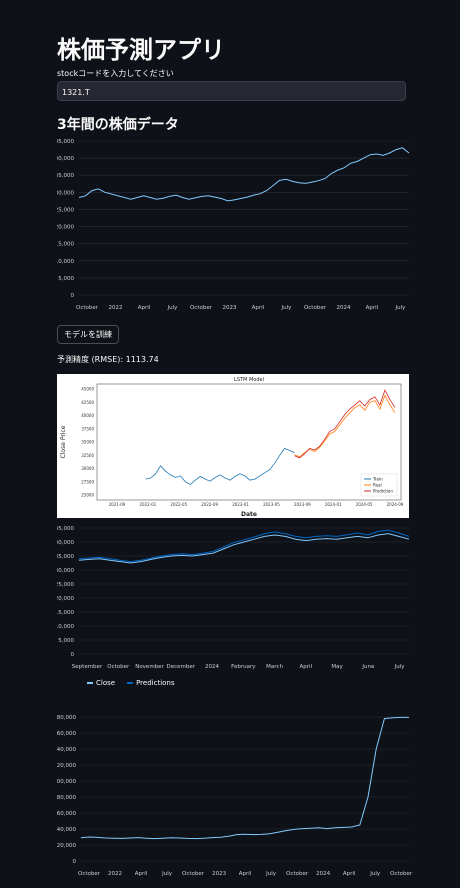 This screenshot has width=460, height=888. Describe the element at coordinates (66, 782) in the screenshot. I see `y-tick-label: 100,000` at that location.